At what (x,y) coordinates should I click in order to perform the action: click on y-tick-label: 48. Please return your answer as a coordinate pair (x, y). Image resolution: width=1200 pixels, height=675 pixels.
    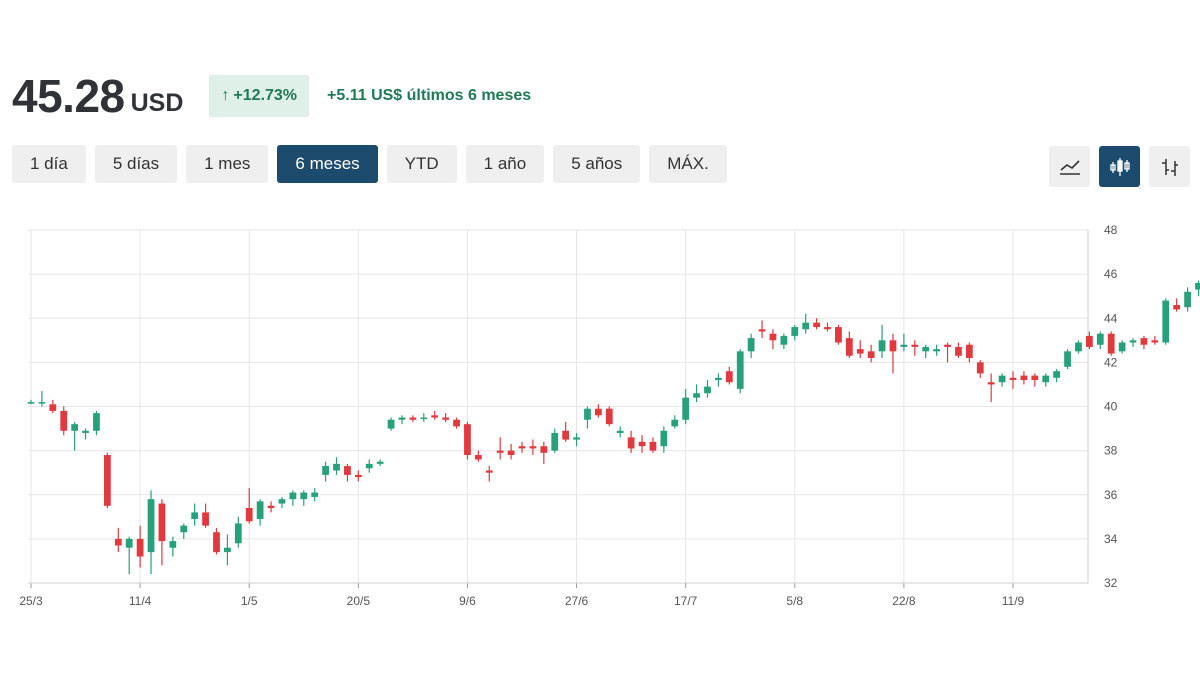
    Looking at the image, I should click on (1111, 230).